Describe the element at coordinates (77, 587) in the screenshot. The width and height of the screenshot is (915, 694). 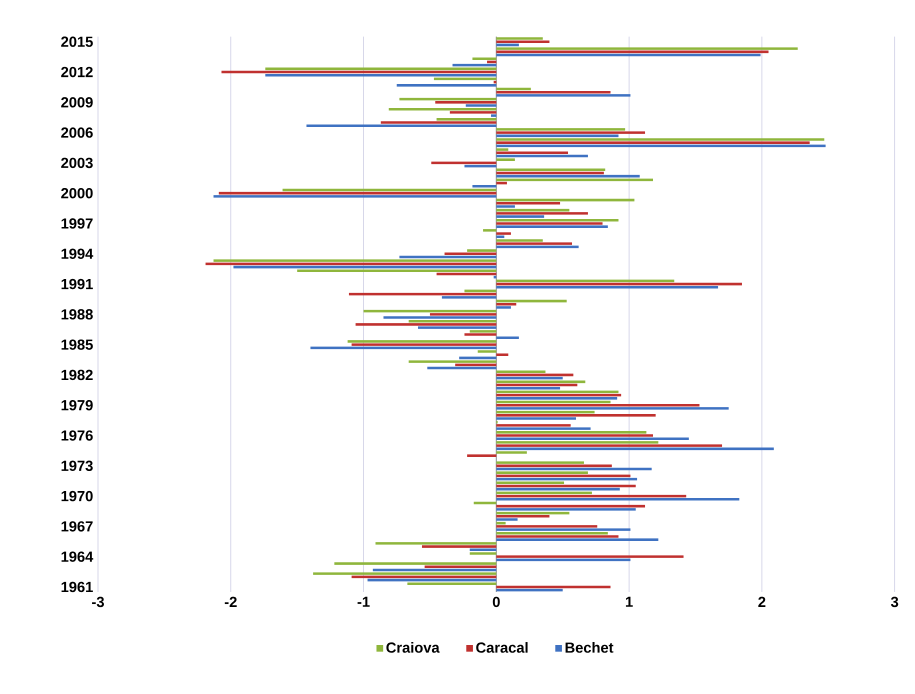
I see `y-tick-label: 1961` at that location.